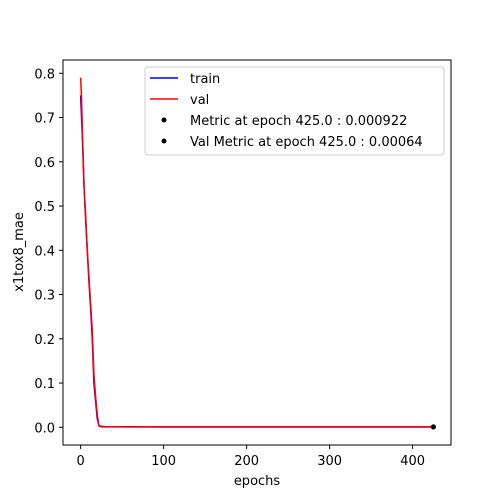 The width and height of the screenshot is (500, 500). Describe the element at coordinates (246, 461) in the screenshot. I see `x-tick-label: 200` at that location.